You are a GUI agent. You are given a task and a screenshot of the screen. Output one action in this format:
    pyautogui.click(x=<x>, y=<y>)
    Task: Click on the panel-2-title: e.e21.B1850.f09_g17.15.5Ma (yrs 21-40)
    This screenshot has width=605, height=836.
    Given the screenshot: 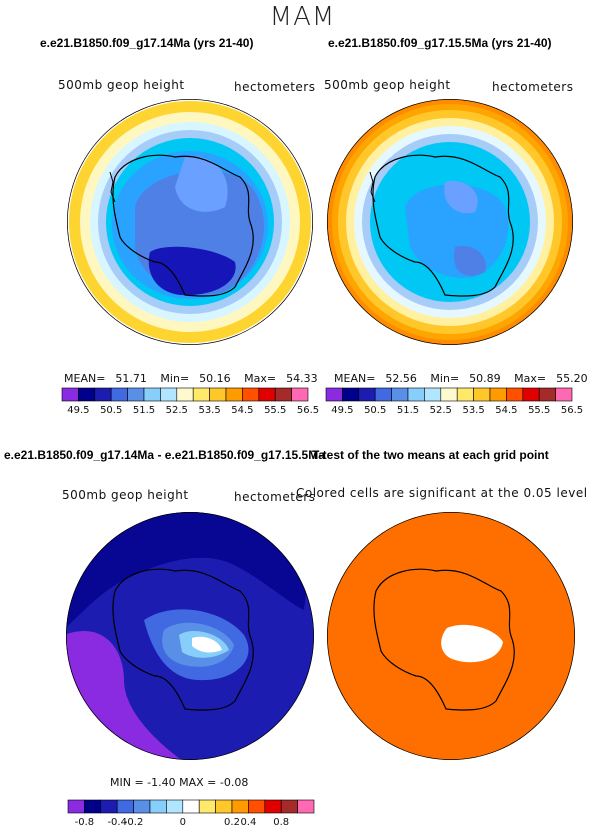 What is the action you would take?
    pyautogui.click(x=440, y=43)
    